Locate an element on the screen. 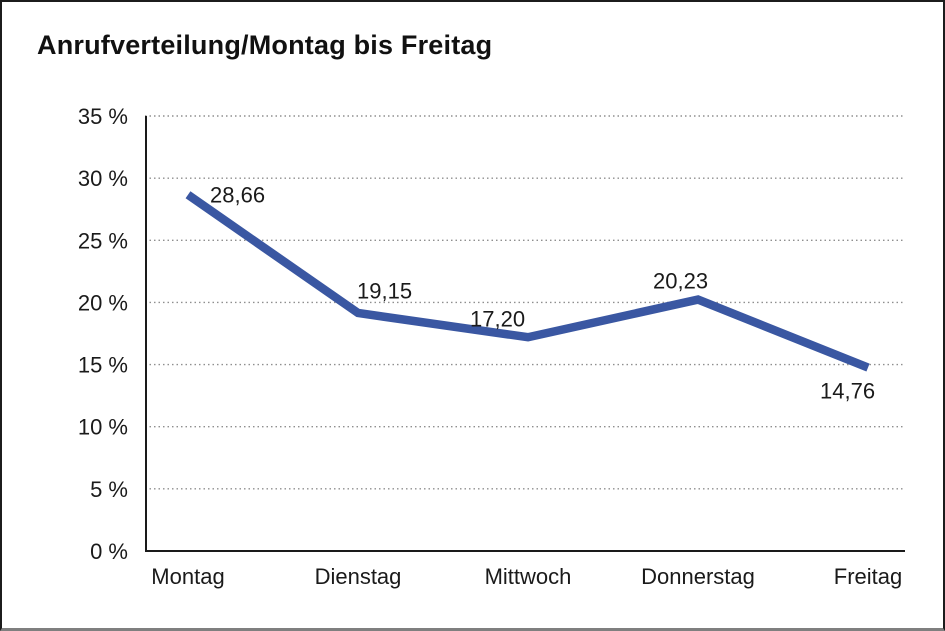 The width and height of the screenshot is (945, 631). x-tick-label: Freitag is located at coordinates (868, 576).